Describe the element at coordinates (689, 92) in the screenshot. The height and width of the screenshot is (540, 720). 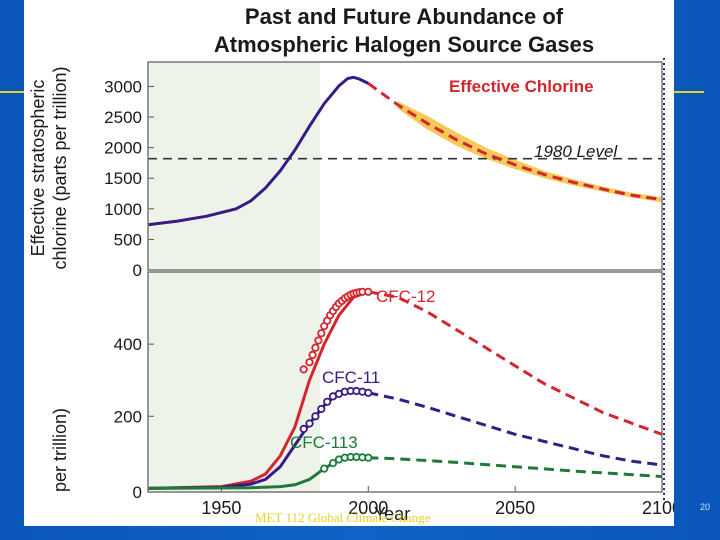
I see `decorative-line-right` at that location.